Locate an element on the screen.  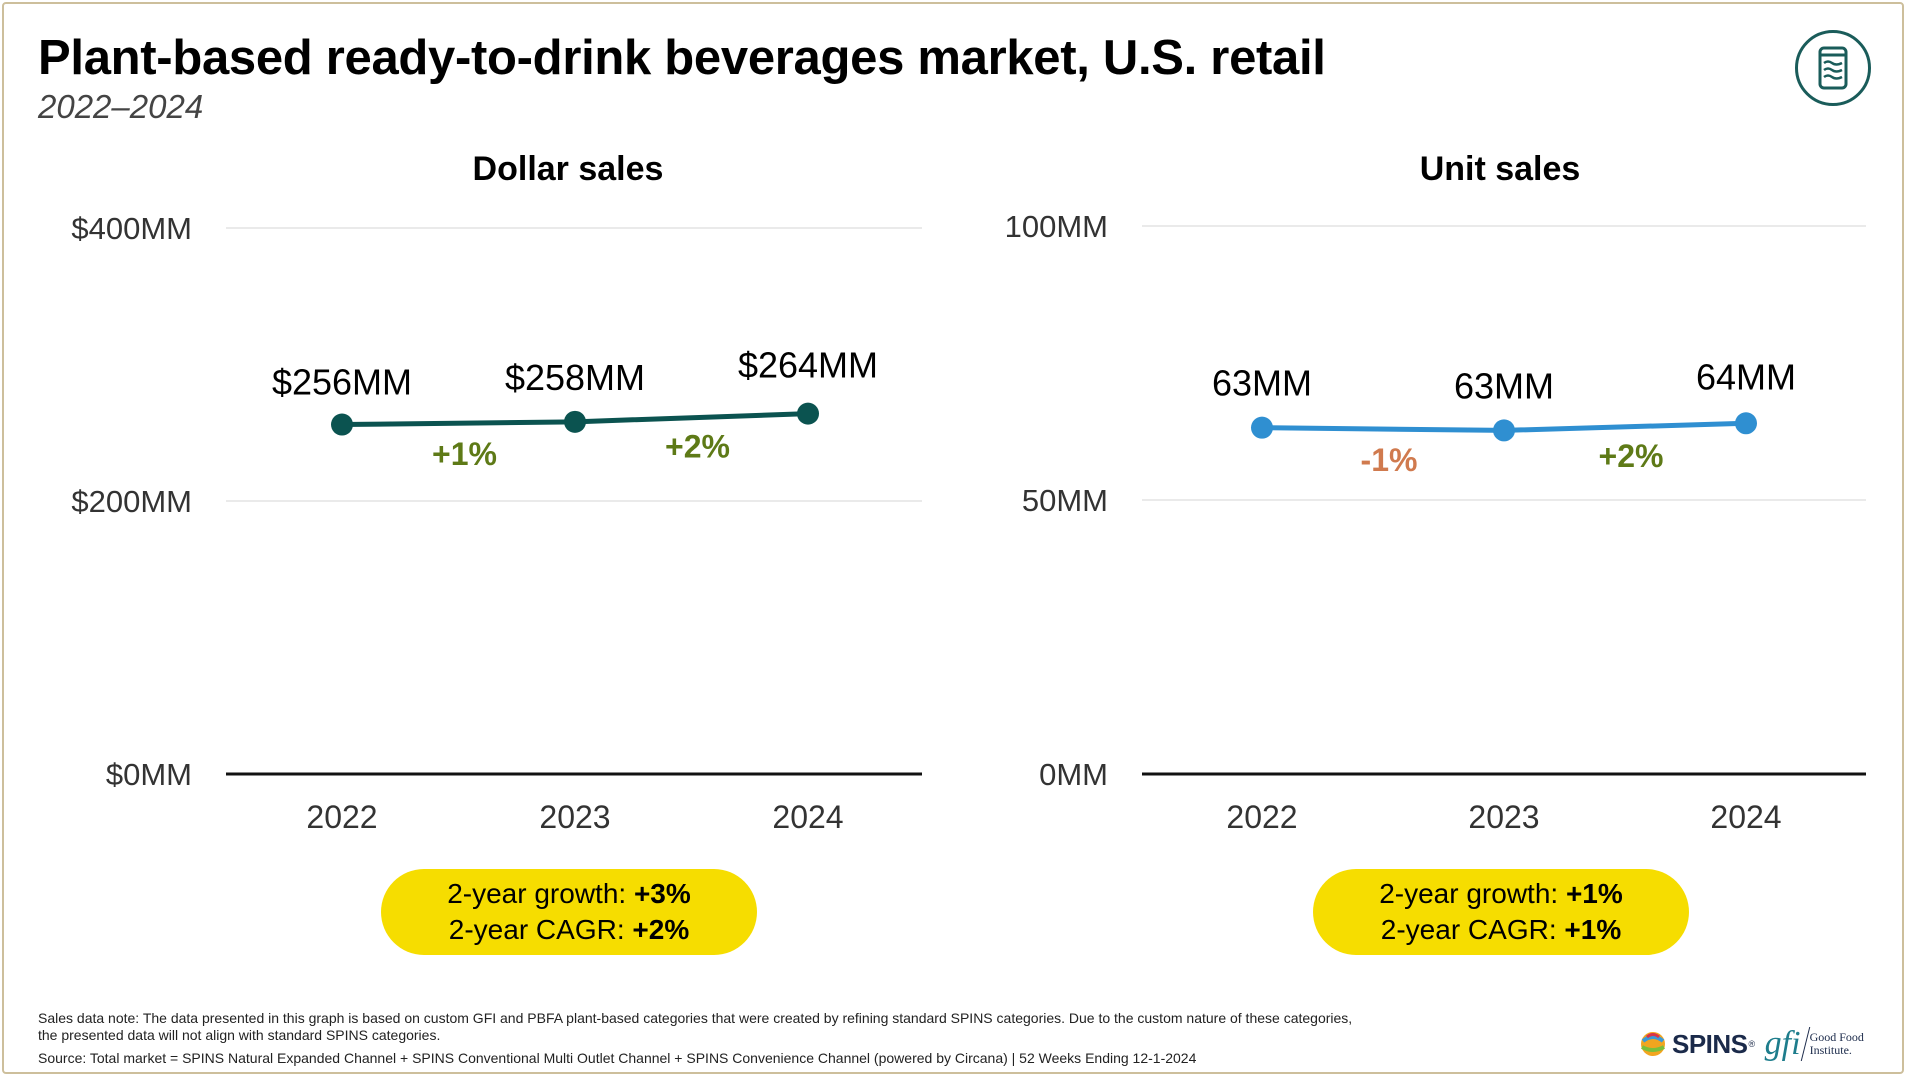
spins-globe-icon is located at coordinates (1653, 1044).